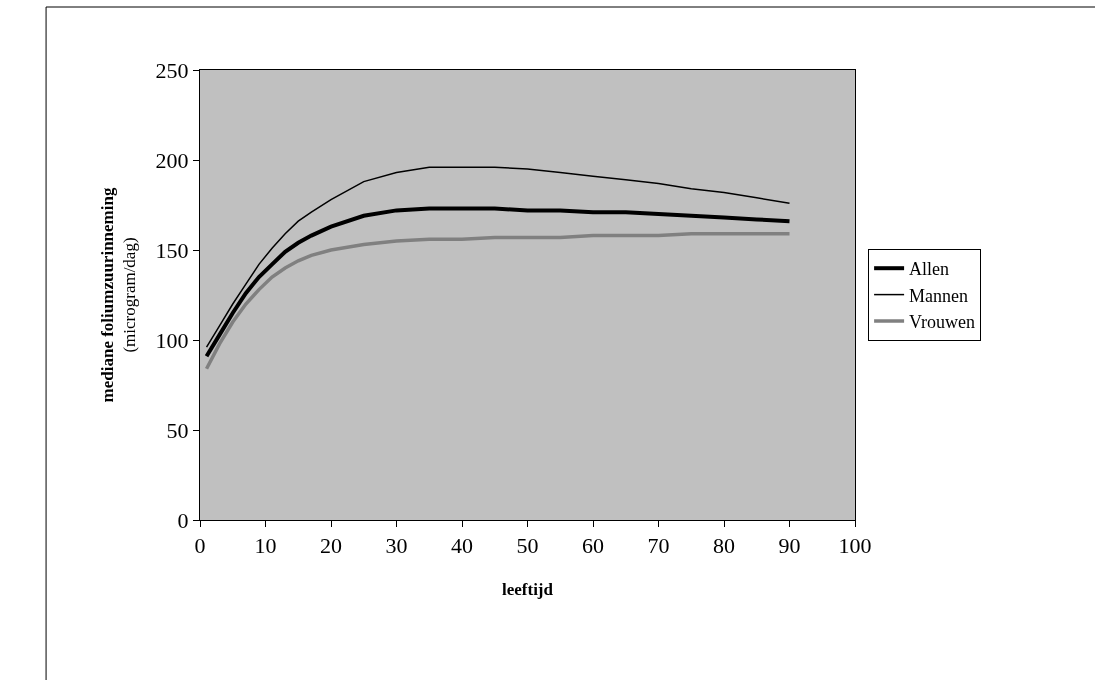 This screenshot has height=680, width=1095. What do you see at coordinates (172, 70) in the screenshot?
I see `y-tick-label: 250` at bounding box center [172, 70].